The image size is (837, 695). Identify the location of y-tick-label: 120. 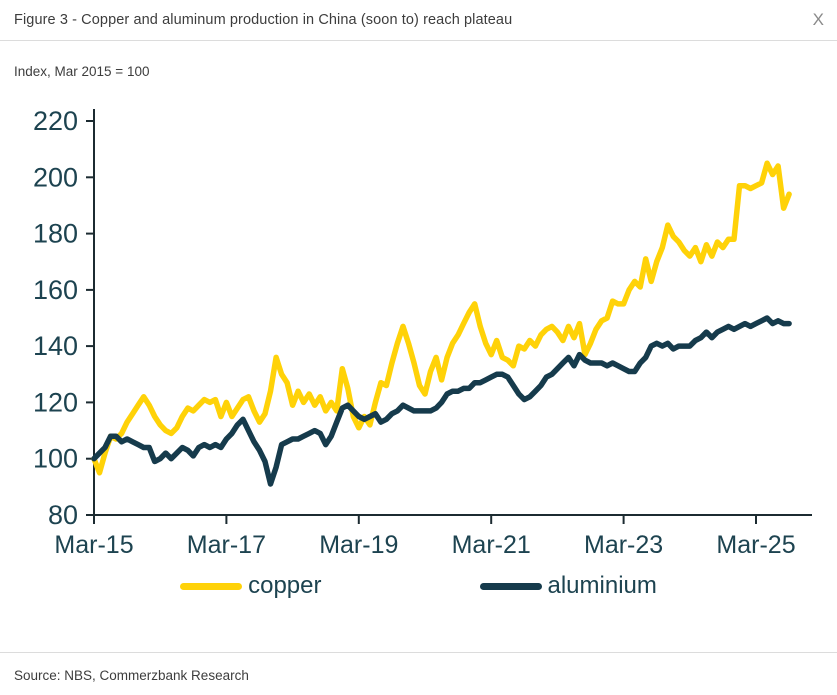
(55, 402).